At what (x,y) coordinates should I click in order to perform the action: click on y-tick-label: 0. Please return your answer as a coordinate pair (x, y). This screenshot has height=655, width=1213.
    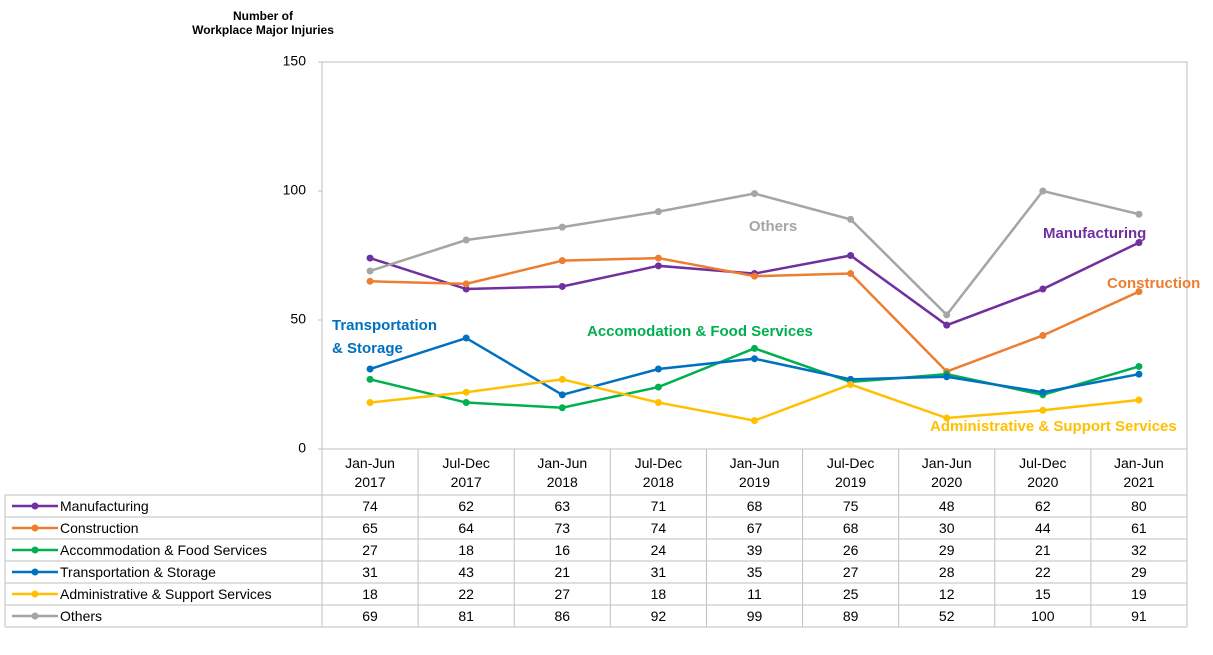
    Looking at the image, I should click on (302, 448).